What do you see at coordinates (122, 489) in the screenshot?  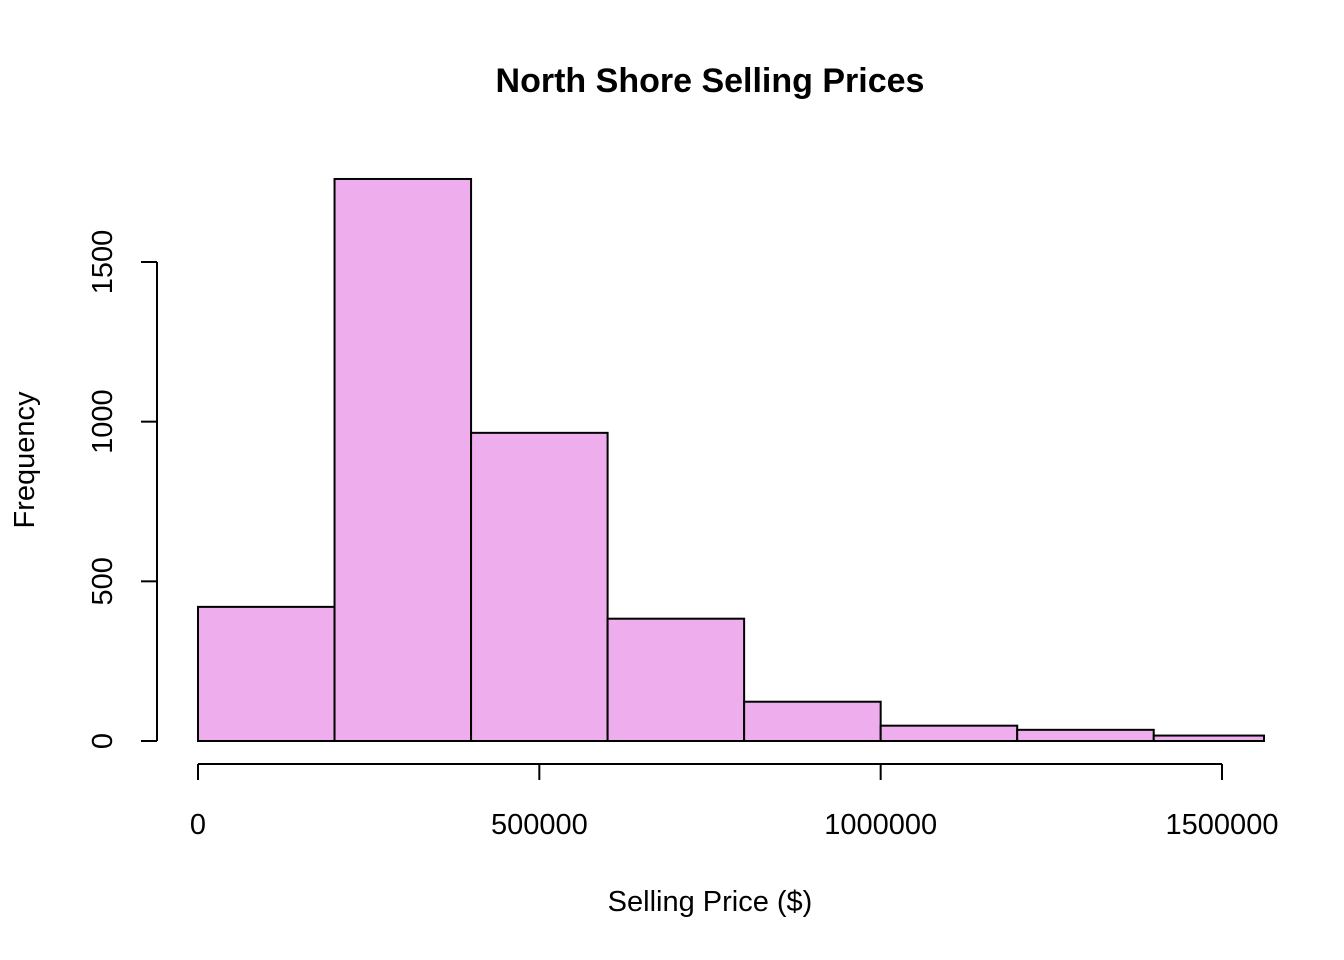 I see `y-axis: 0 500 1000 1500` at bounding box center [122, 489].